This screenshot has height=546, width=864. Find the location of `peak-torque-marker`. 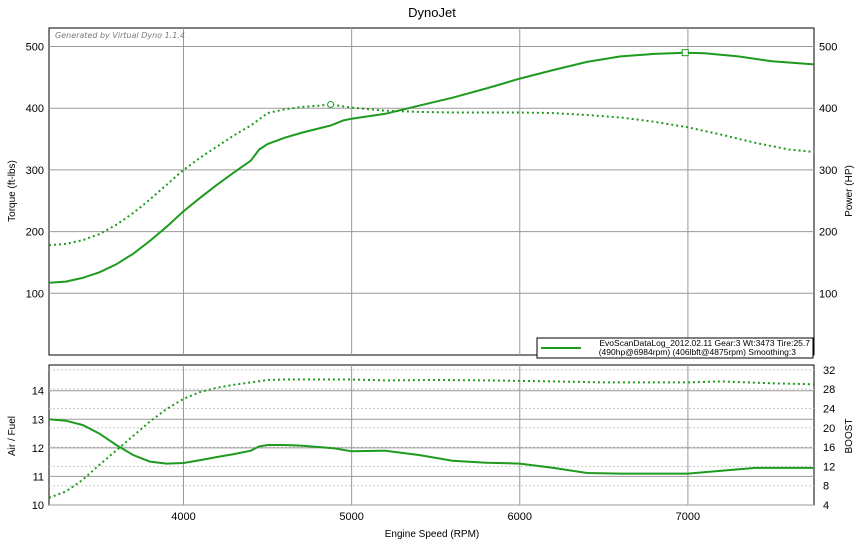

peak-torque-marker is located at coordinates (331, 105).